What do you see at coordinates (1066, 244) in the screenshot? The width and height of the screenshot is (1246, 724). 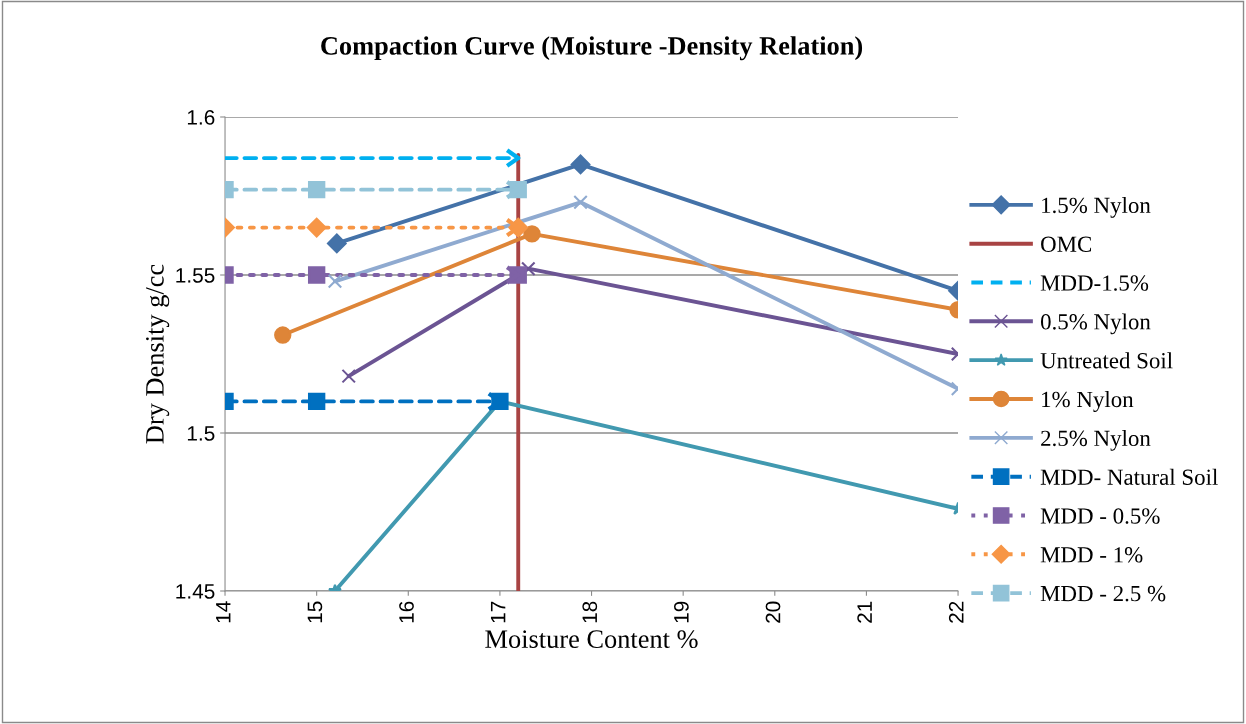 I see `legend-label: OMC` at bounding box center [1066, 244].